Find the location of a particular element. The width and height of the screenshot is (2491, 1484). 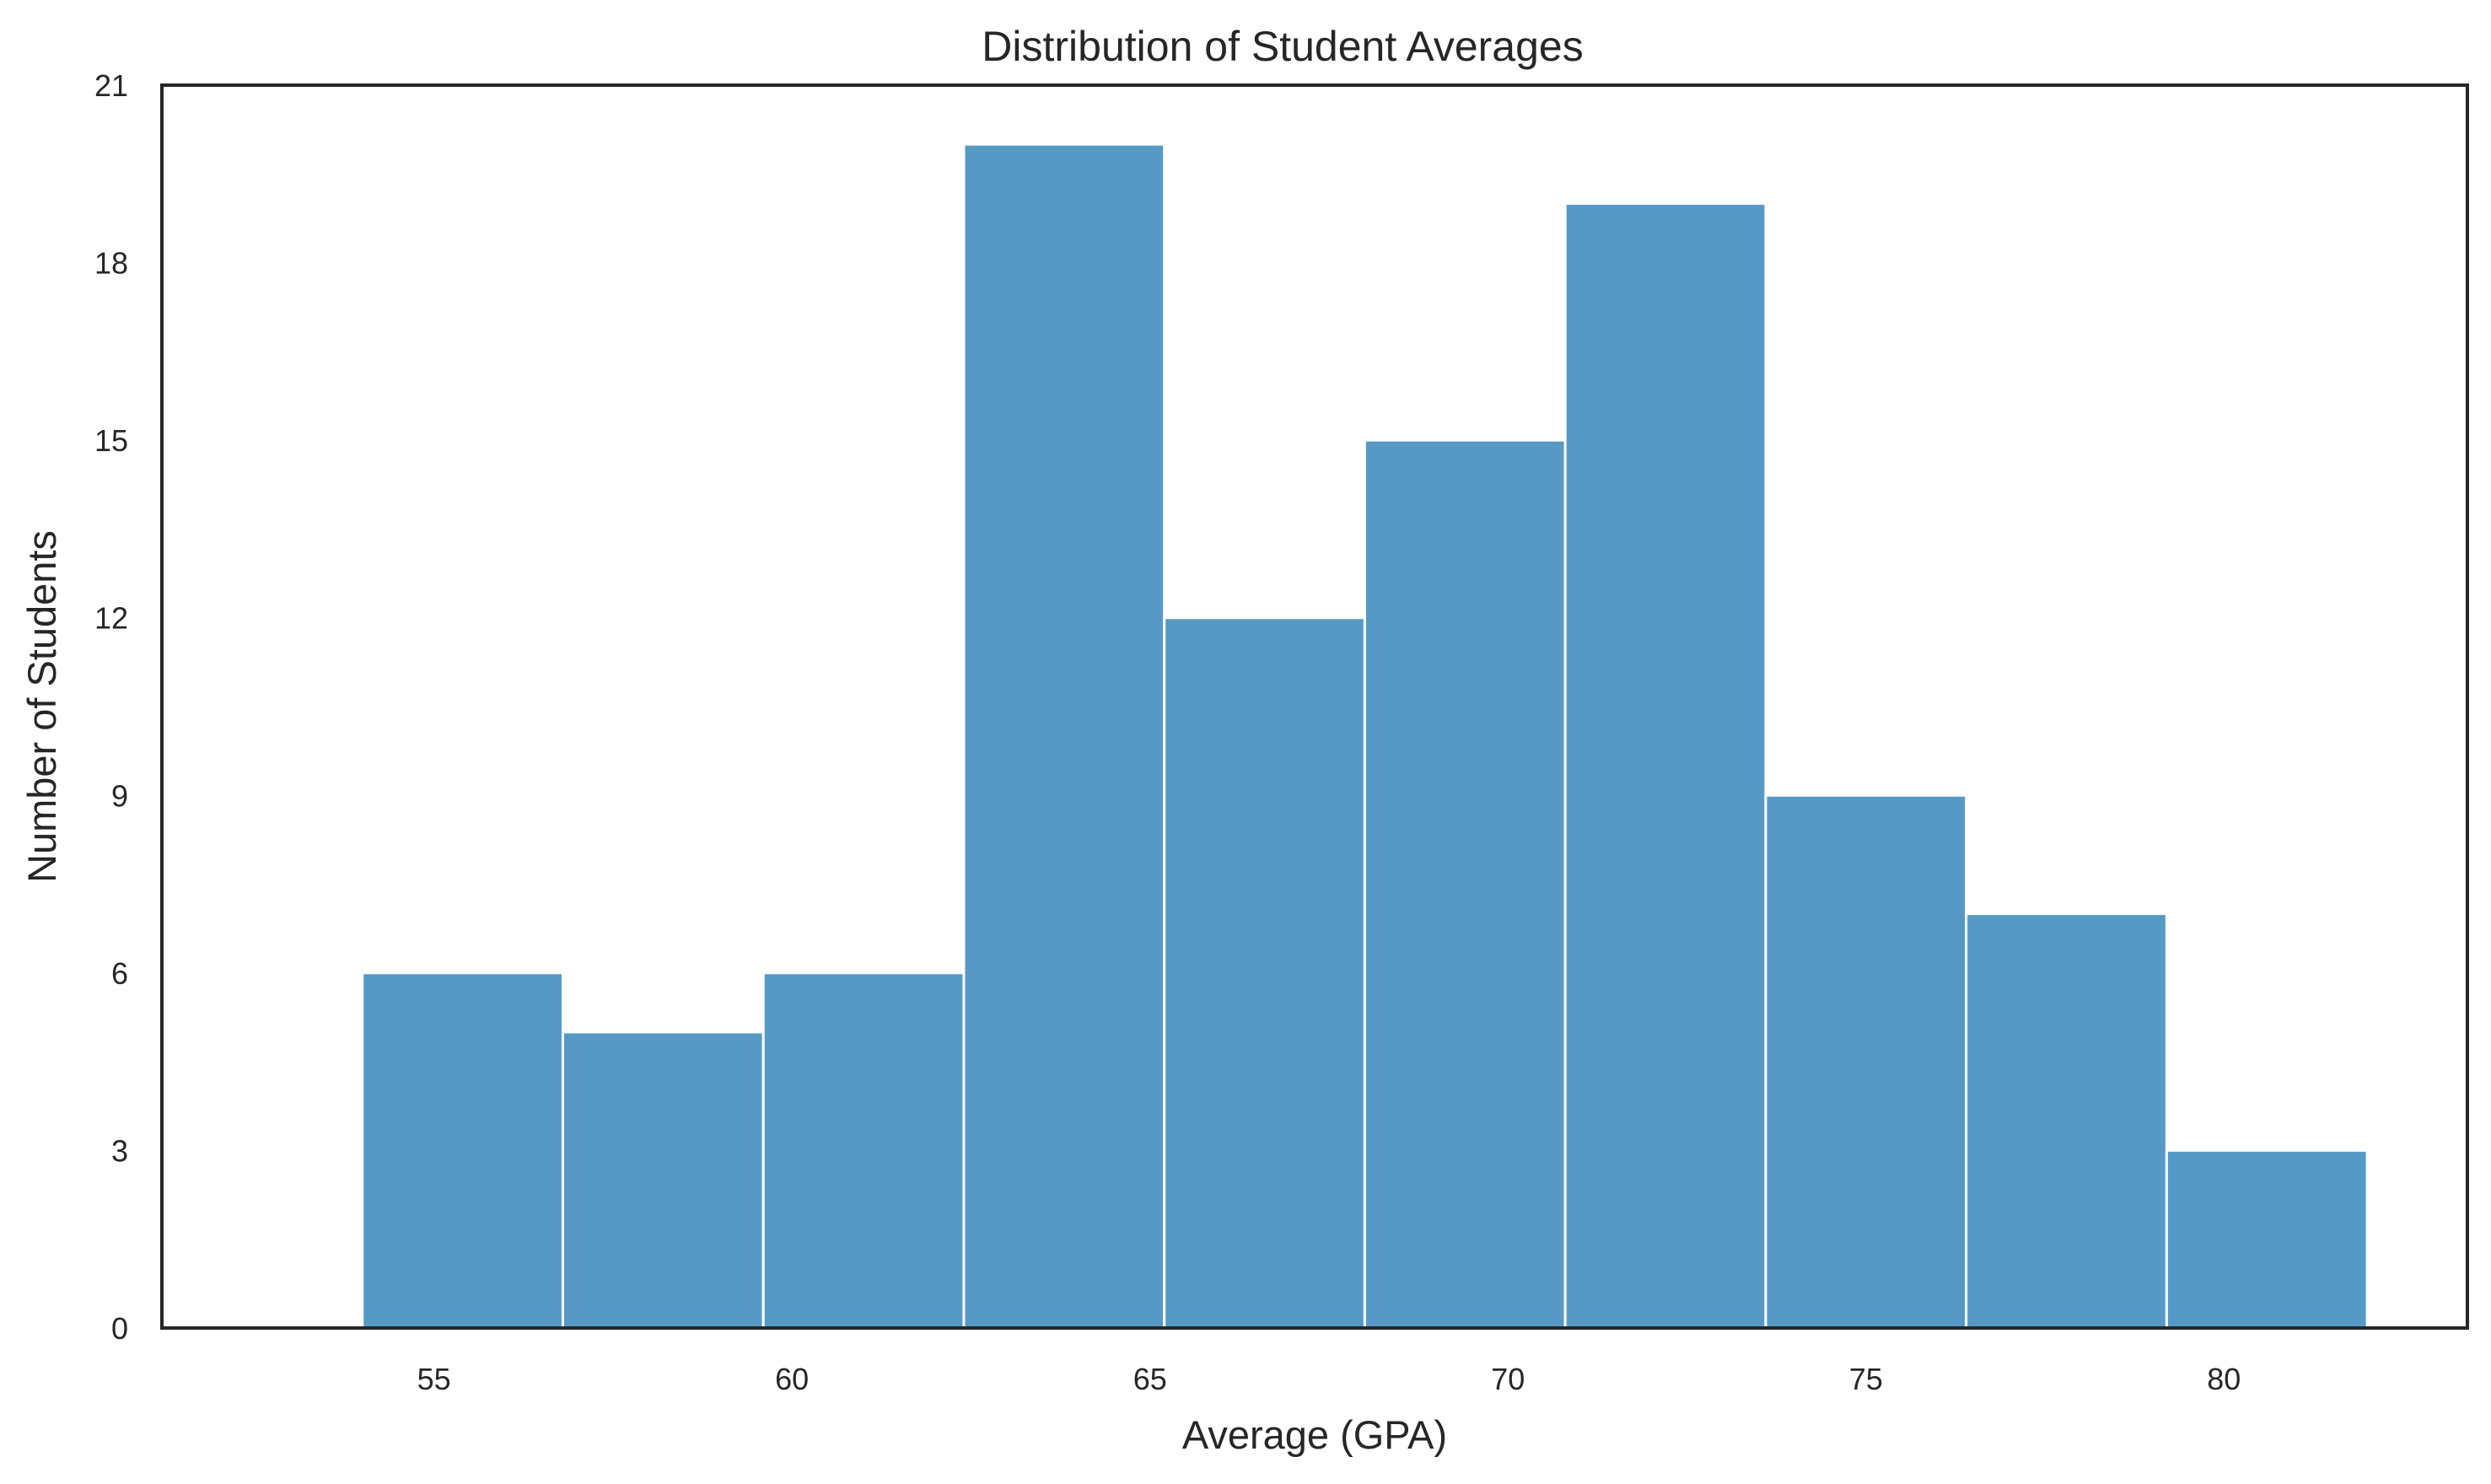

x-tick-label: 75 is located at coordinates (1866, 1379).